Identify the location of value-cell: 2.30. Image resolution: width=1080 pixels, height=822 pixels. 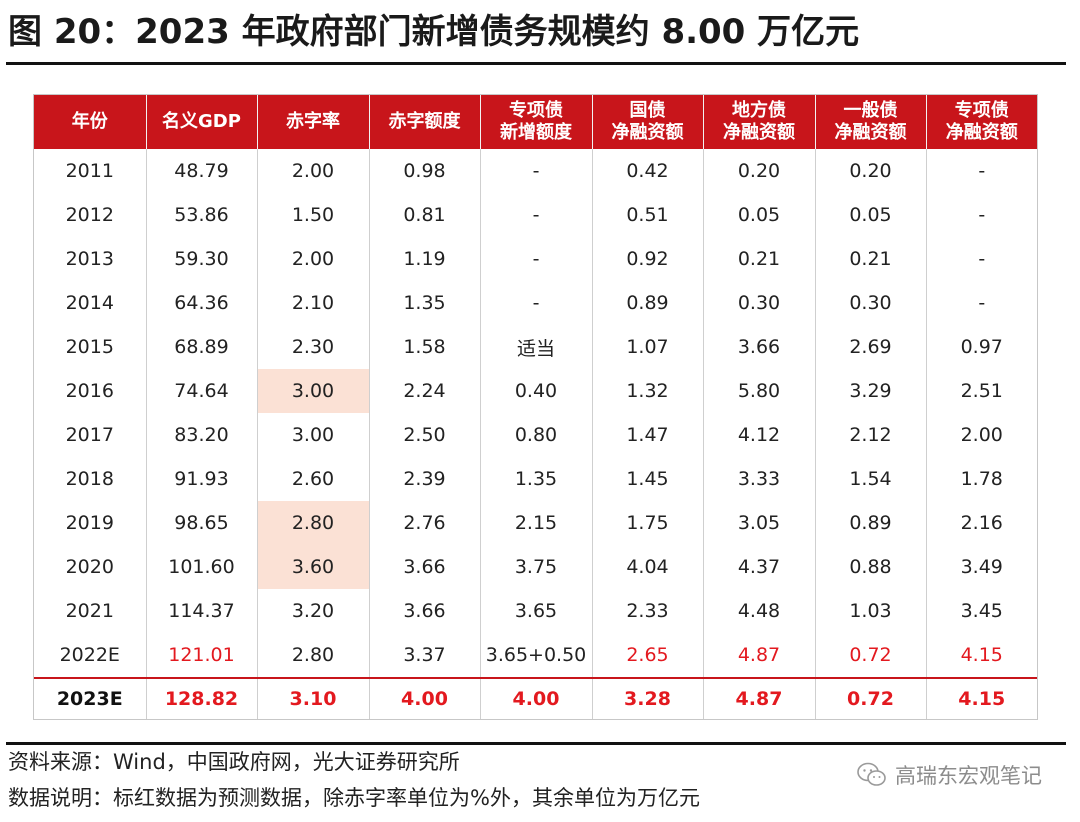
(313, 347).